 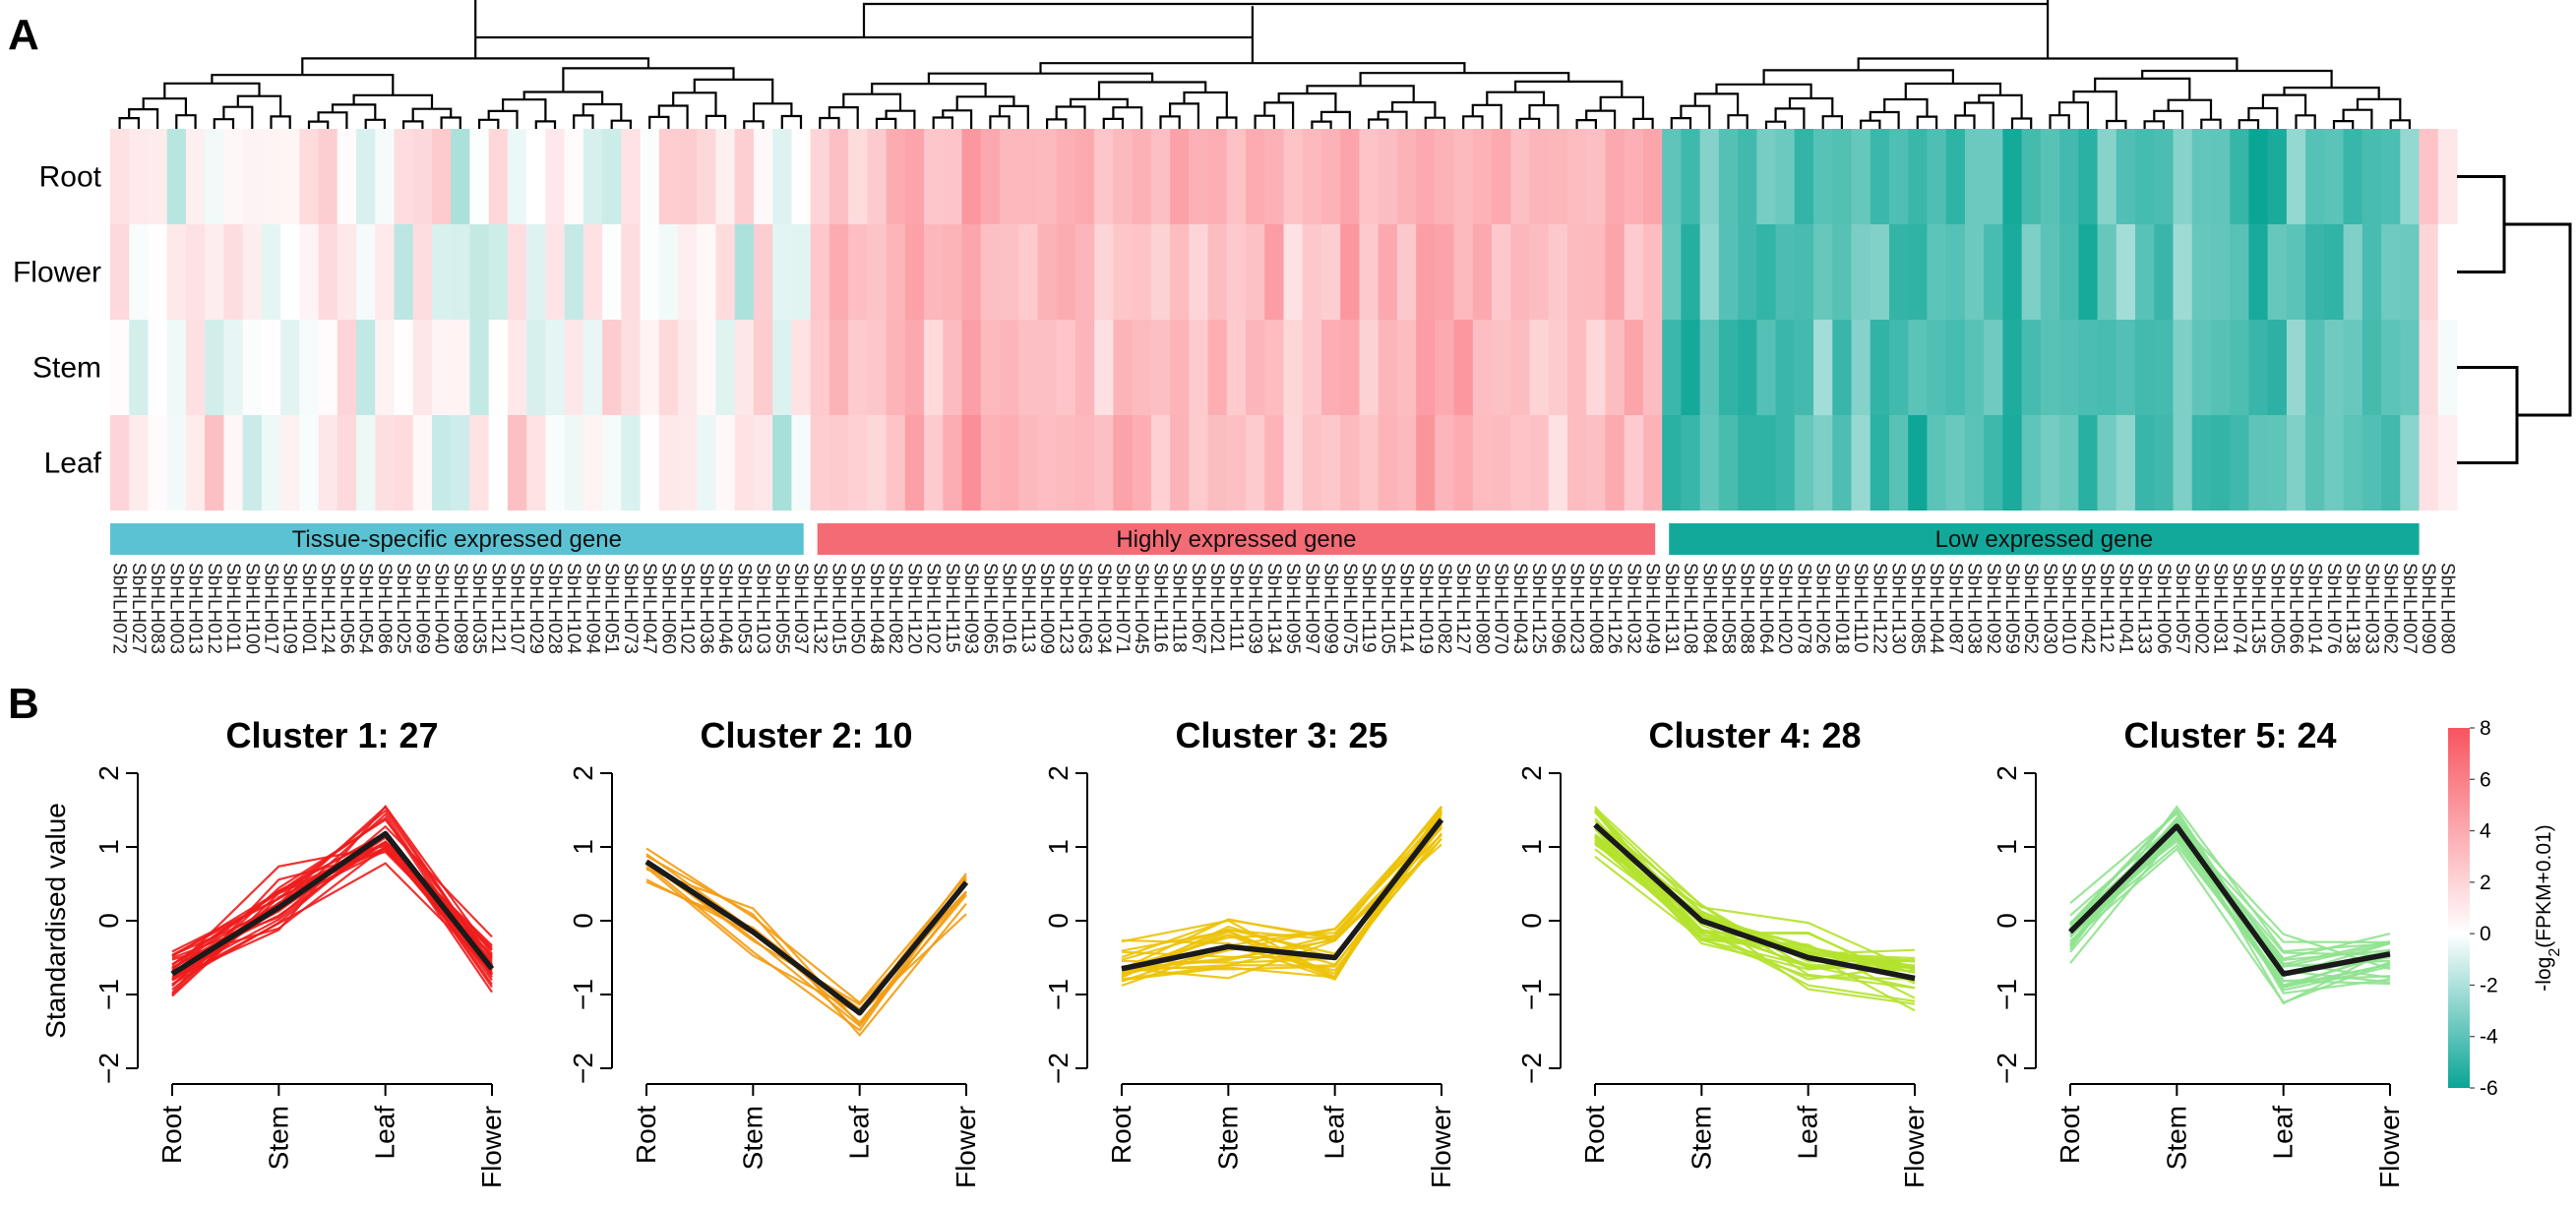 I want to click on gene-label: SbHLH049, so click(x=1653, y=608).